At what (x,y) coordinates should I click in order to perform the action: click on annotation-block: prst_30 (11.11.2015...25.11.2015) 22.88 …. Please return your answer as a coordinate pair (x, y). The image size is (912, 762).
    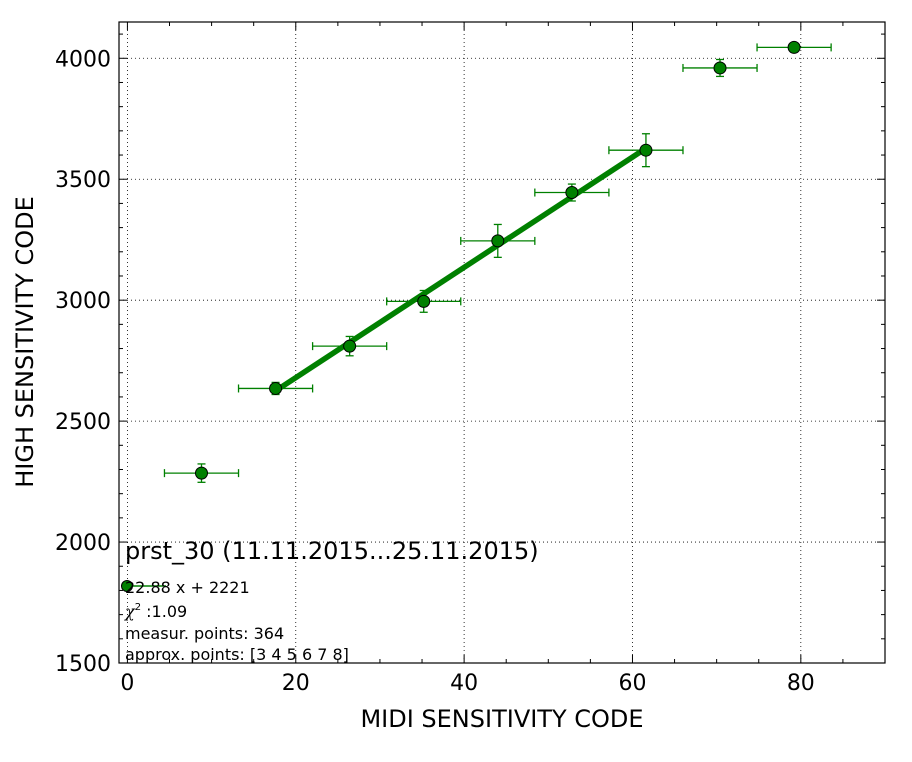
    Looking at the image, I should click on (330, 600).